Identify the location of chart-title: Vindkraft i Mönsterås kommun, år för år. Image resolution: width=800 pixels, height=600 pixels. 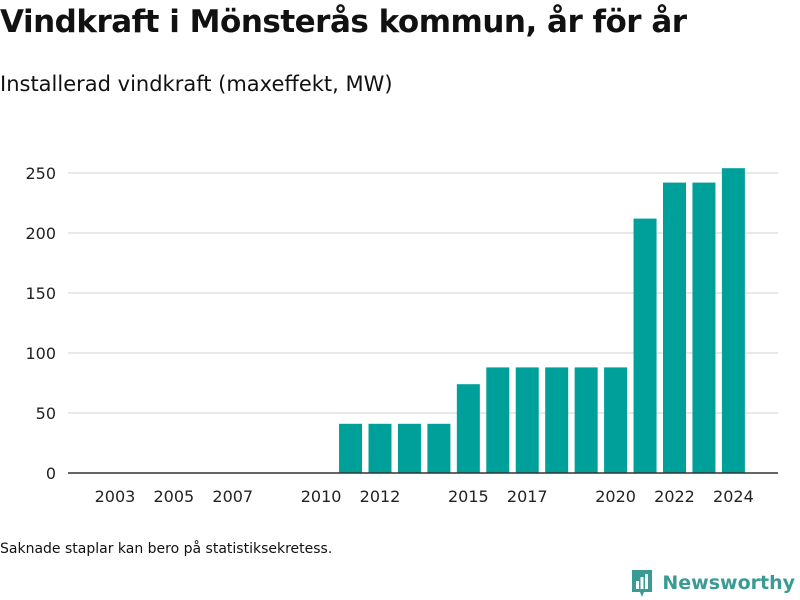
(343, 22).